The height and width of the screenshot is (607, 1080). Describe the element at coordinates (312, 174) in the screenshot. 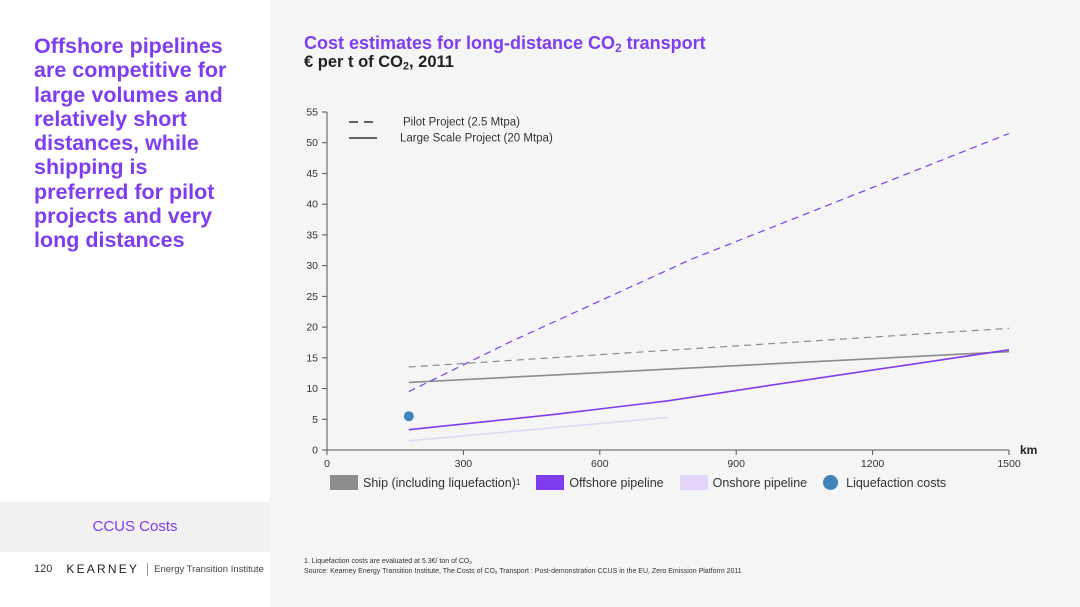

I see `y-tick-label: 45` at that location.